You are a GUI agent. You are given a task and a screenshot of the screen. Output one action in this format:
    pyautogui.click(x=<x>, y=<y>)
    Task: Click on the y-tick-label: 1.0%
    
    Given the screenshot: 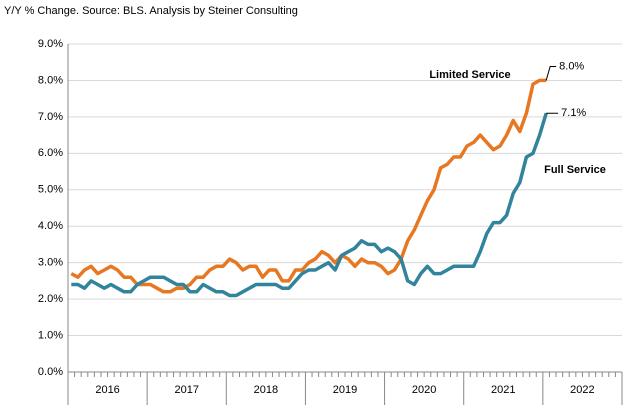 What is the action you would take?
    pyautogui.click(x=50, y=335)
    